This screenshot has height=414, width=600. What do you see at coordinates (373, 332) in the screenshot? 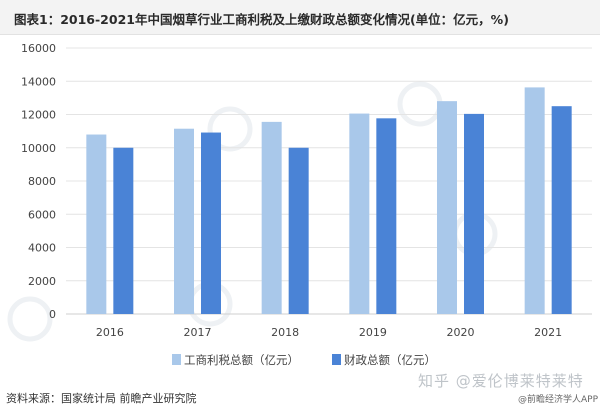
I see `x-tick-label: 2019` at bounding box center [373, 332].